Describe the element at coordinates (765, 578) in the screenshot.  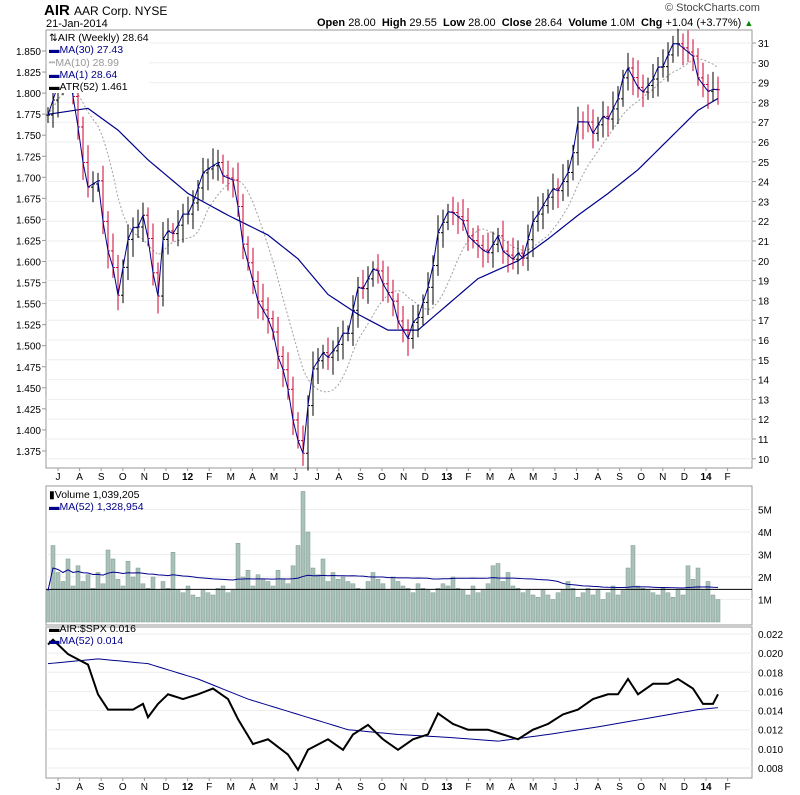
I see `volume-axis-tick-label: 2M` at that location.